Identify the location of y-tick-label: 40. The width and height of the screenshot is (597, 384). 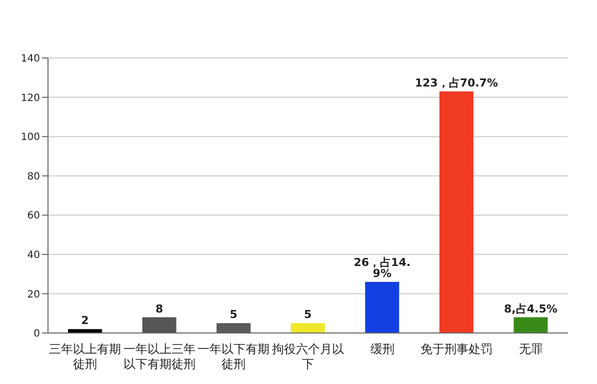
(33, 255).